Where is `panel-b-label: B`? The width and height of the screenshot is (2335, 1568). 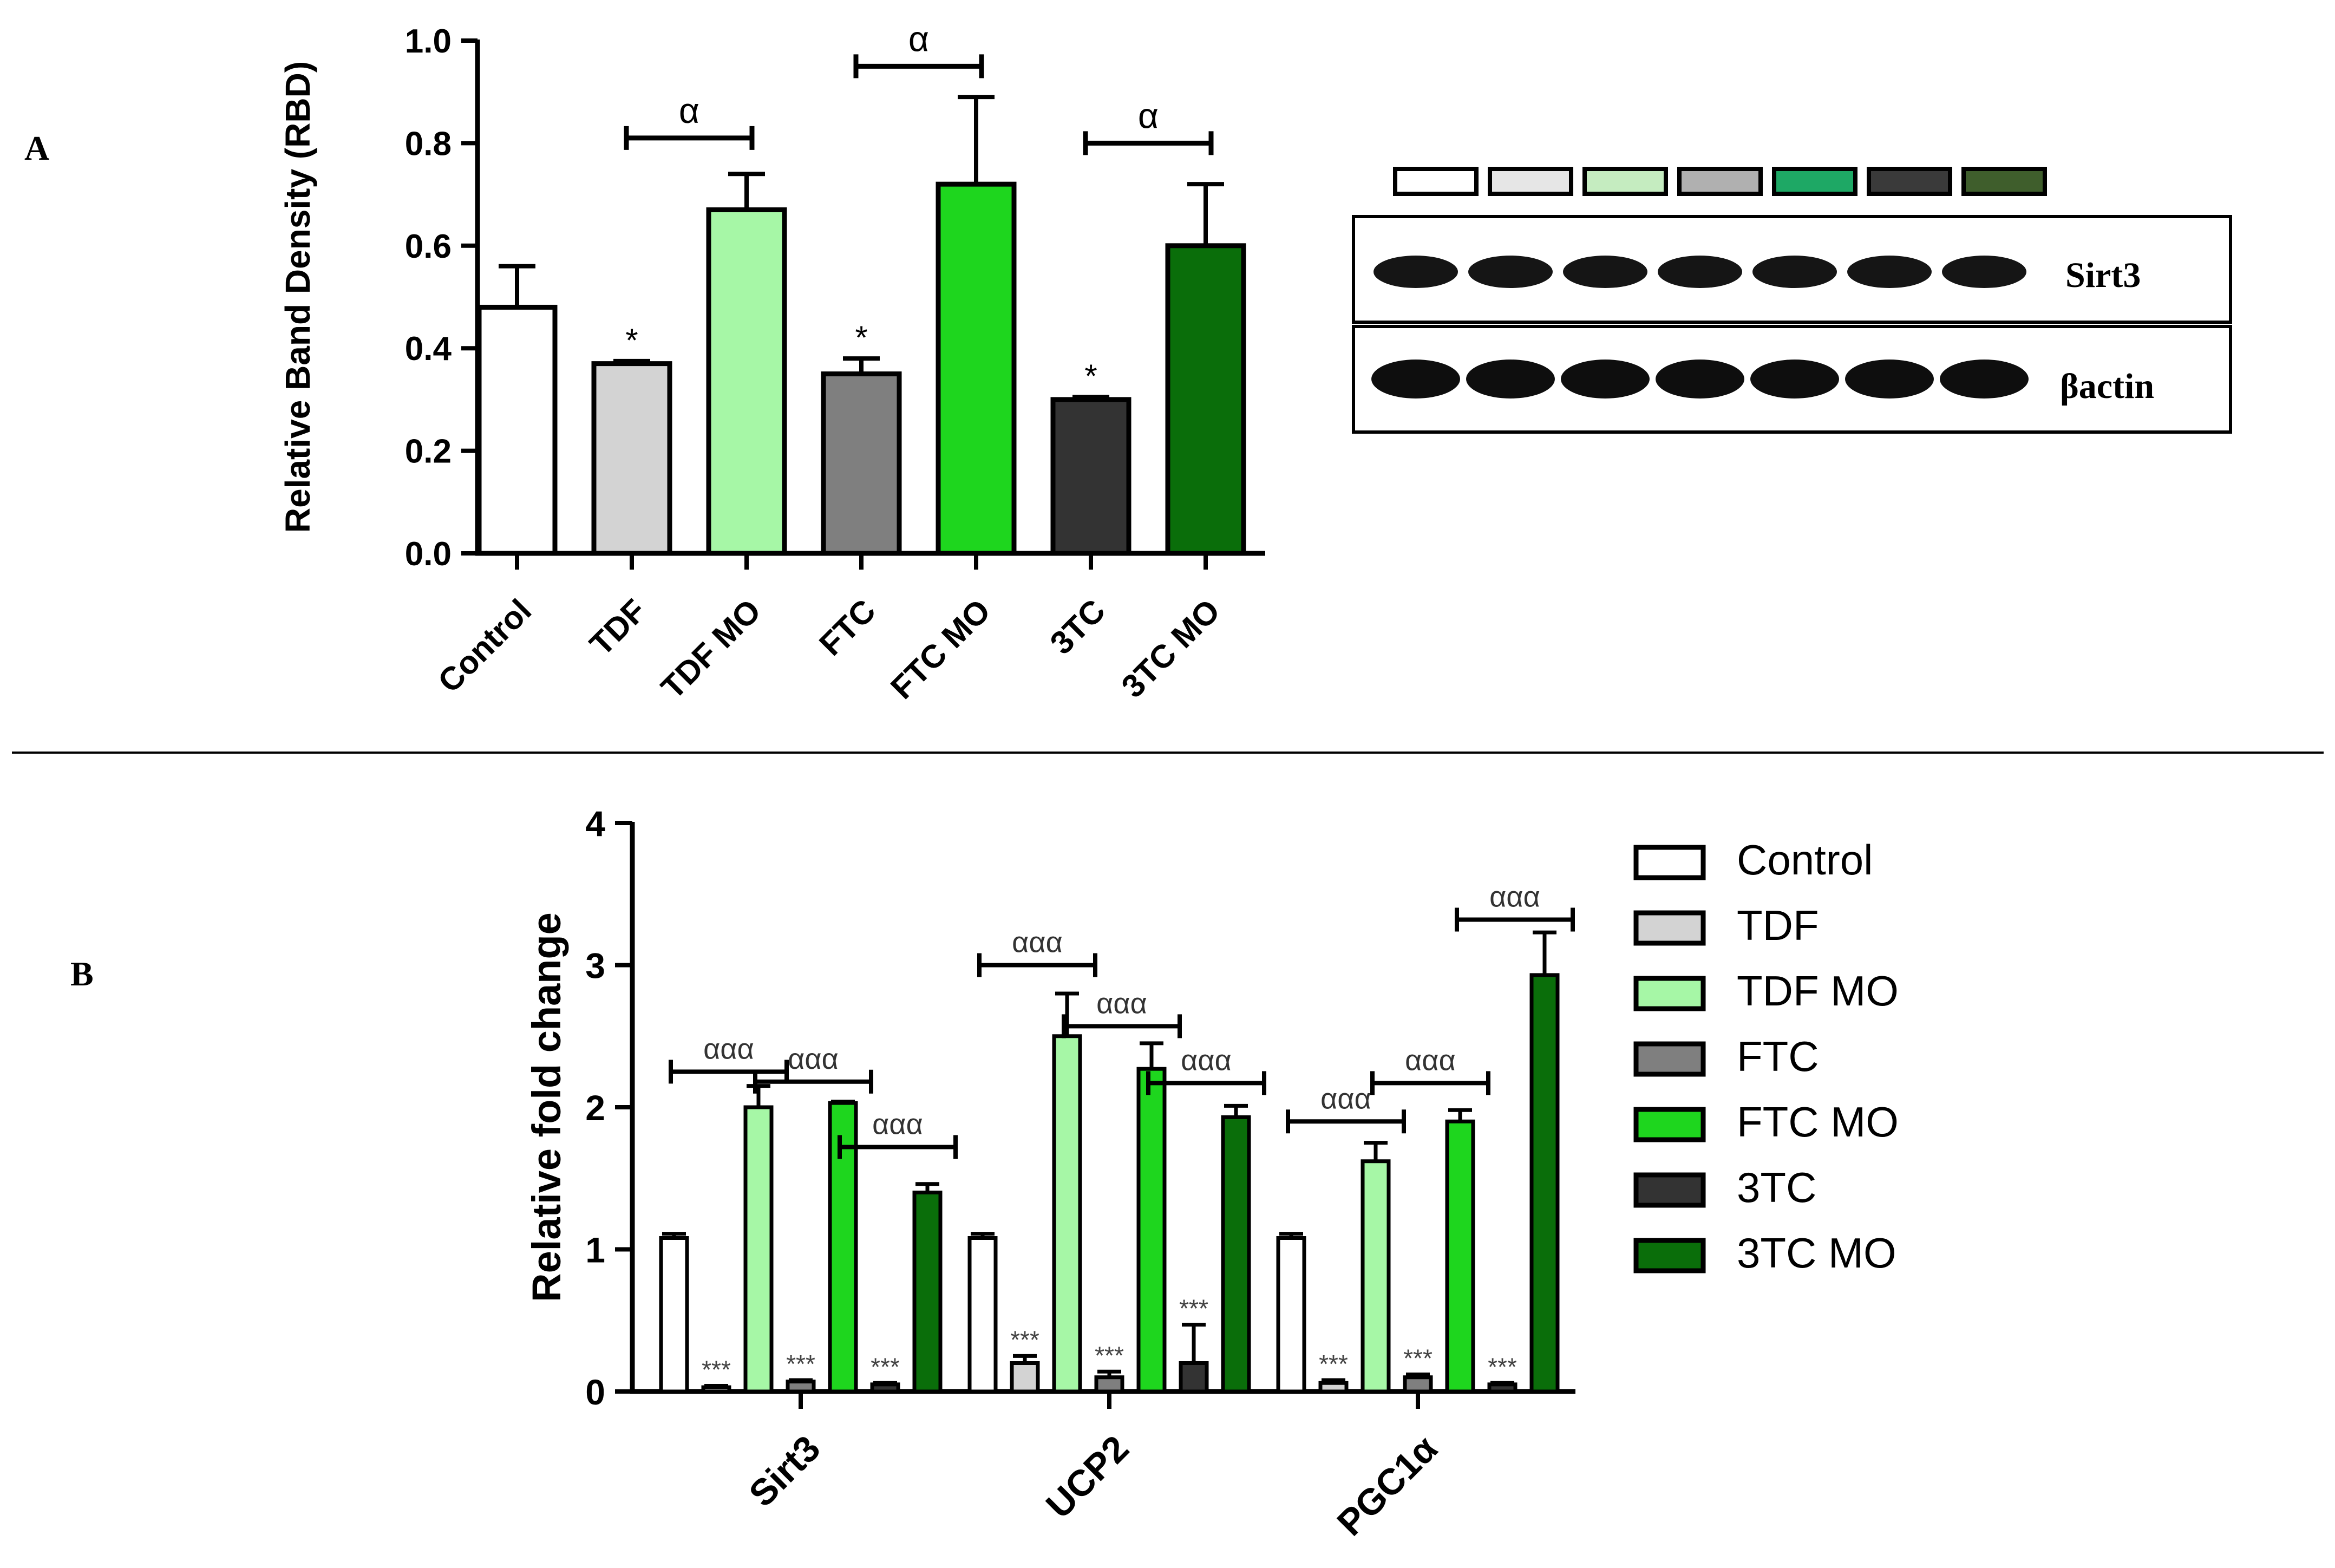
panel-b-label: B is located at coordinates (82, 974).